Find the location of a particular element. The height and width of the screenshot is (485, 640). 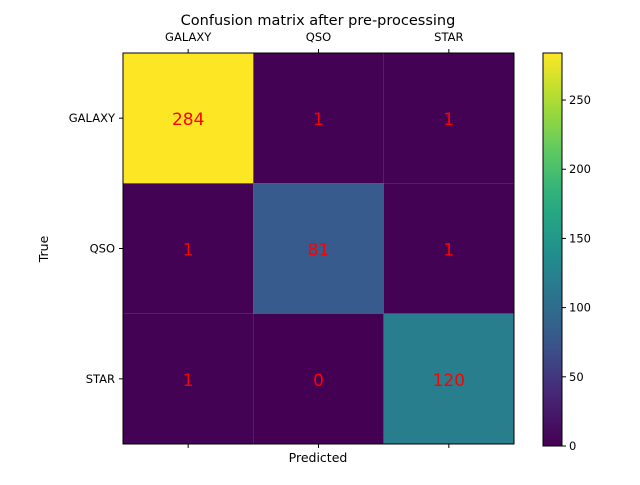

colorbar: 0 50 100 150 200 250 is located at coordinates (566, 252).